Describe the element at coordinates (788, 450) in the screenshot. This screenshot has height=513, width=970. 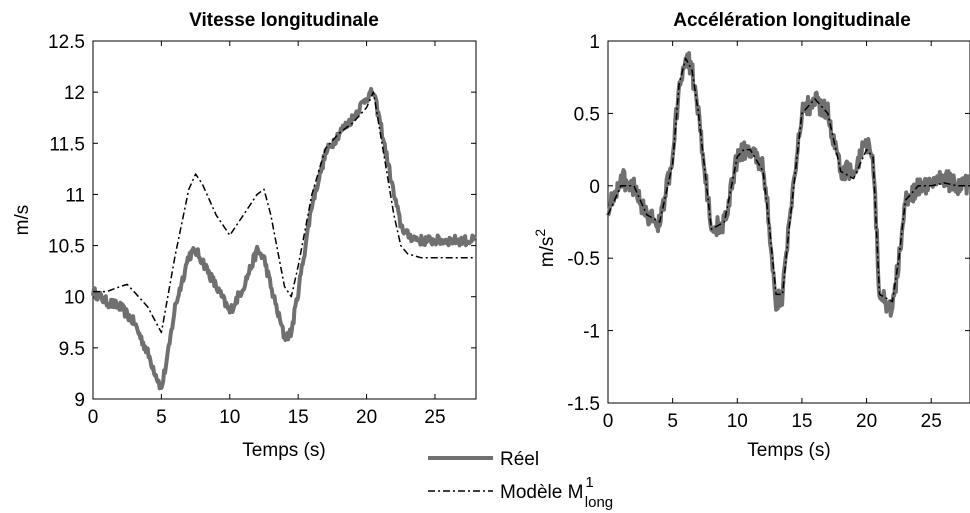
I see `x-axis-label-right: Temps (s)` at that location.